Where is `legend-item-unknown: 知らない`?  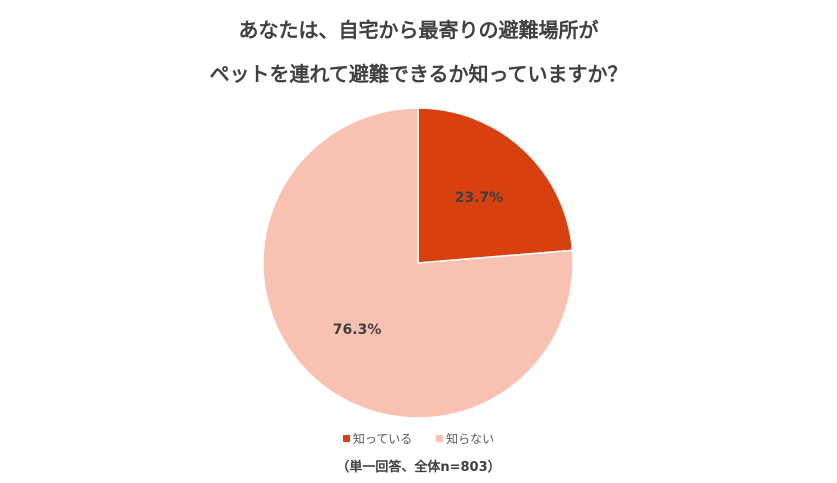 legend-item-unknown: 知らない is located at coordinates (465, 439).